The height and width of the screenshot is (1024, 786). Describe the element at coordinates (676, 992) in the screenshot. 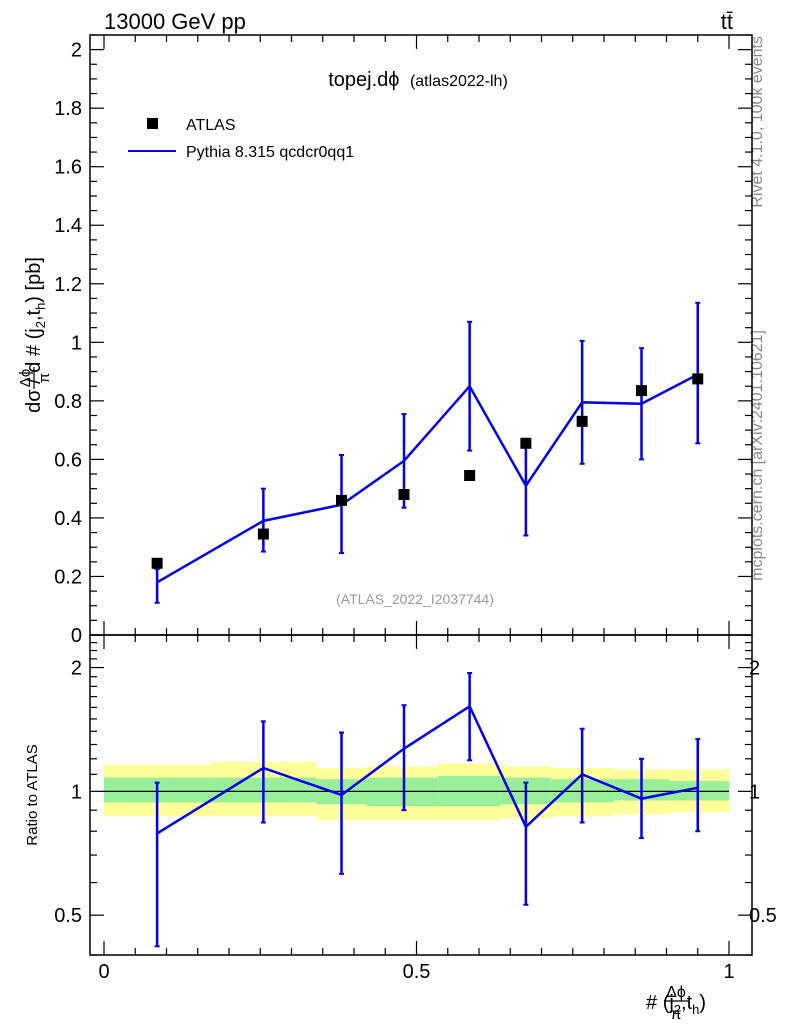

I see `xlabel-frac-num: Δϕ` at that location.